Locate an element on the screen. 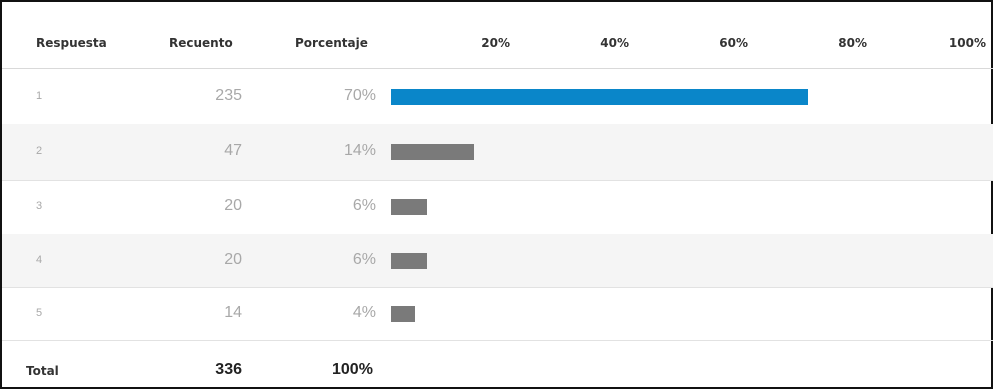 Image resolution: width=993 pixels, height=390 pixels. total-percent: 100% is located at coordinates (352, 369).